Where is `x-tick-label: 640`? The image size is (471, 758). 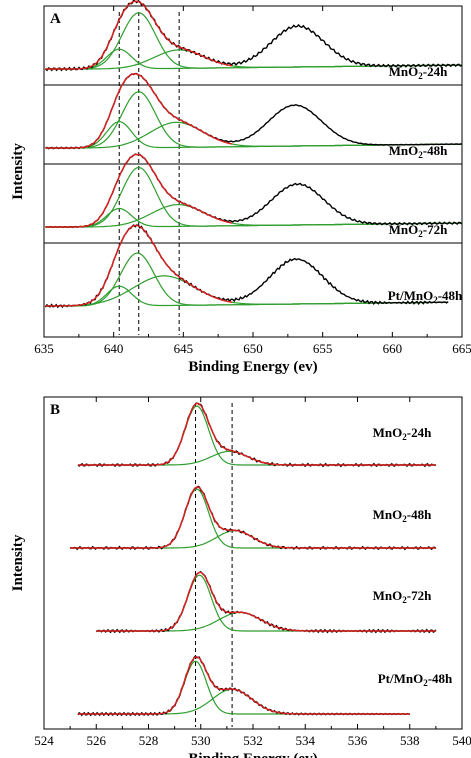 x-tick-label: 640 is located at coordinates (114, 348).